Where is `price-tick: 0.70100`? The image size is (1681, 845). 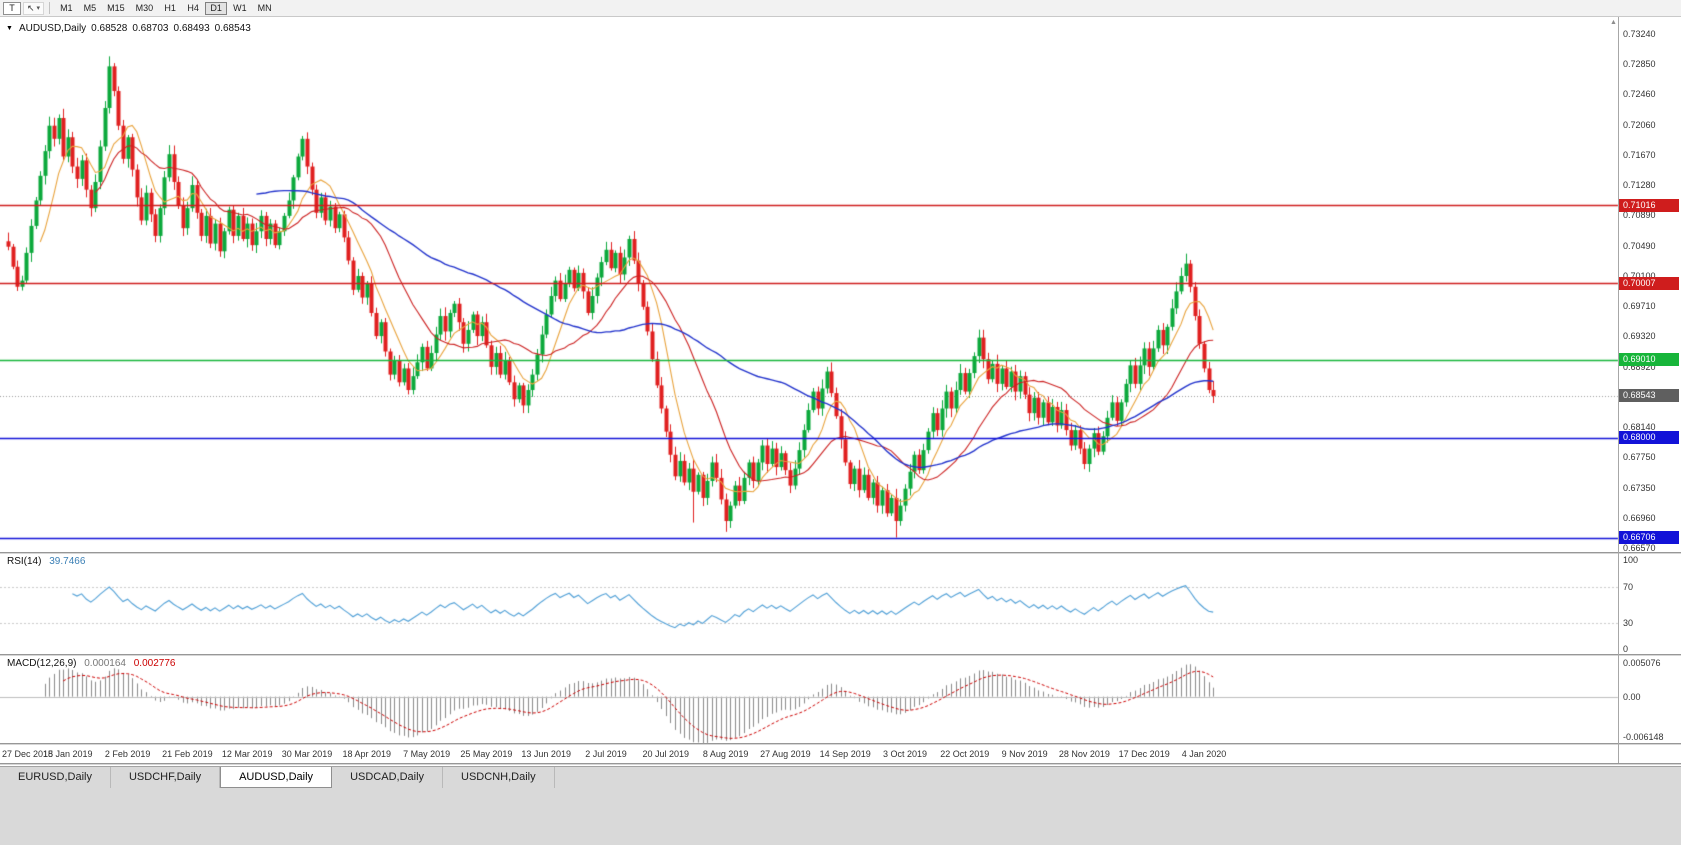
price-tick: 0.70100 is located at coordinates (1639, 276).